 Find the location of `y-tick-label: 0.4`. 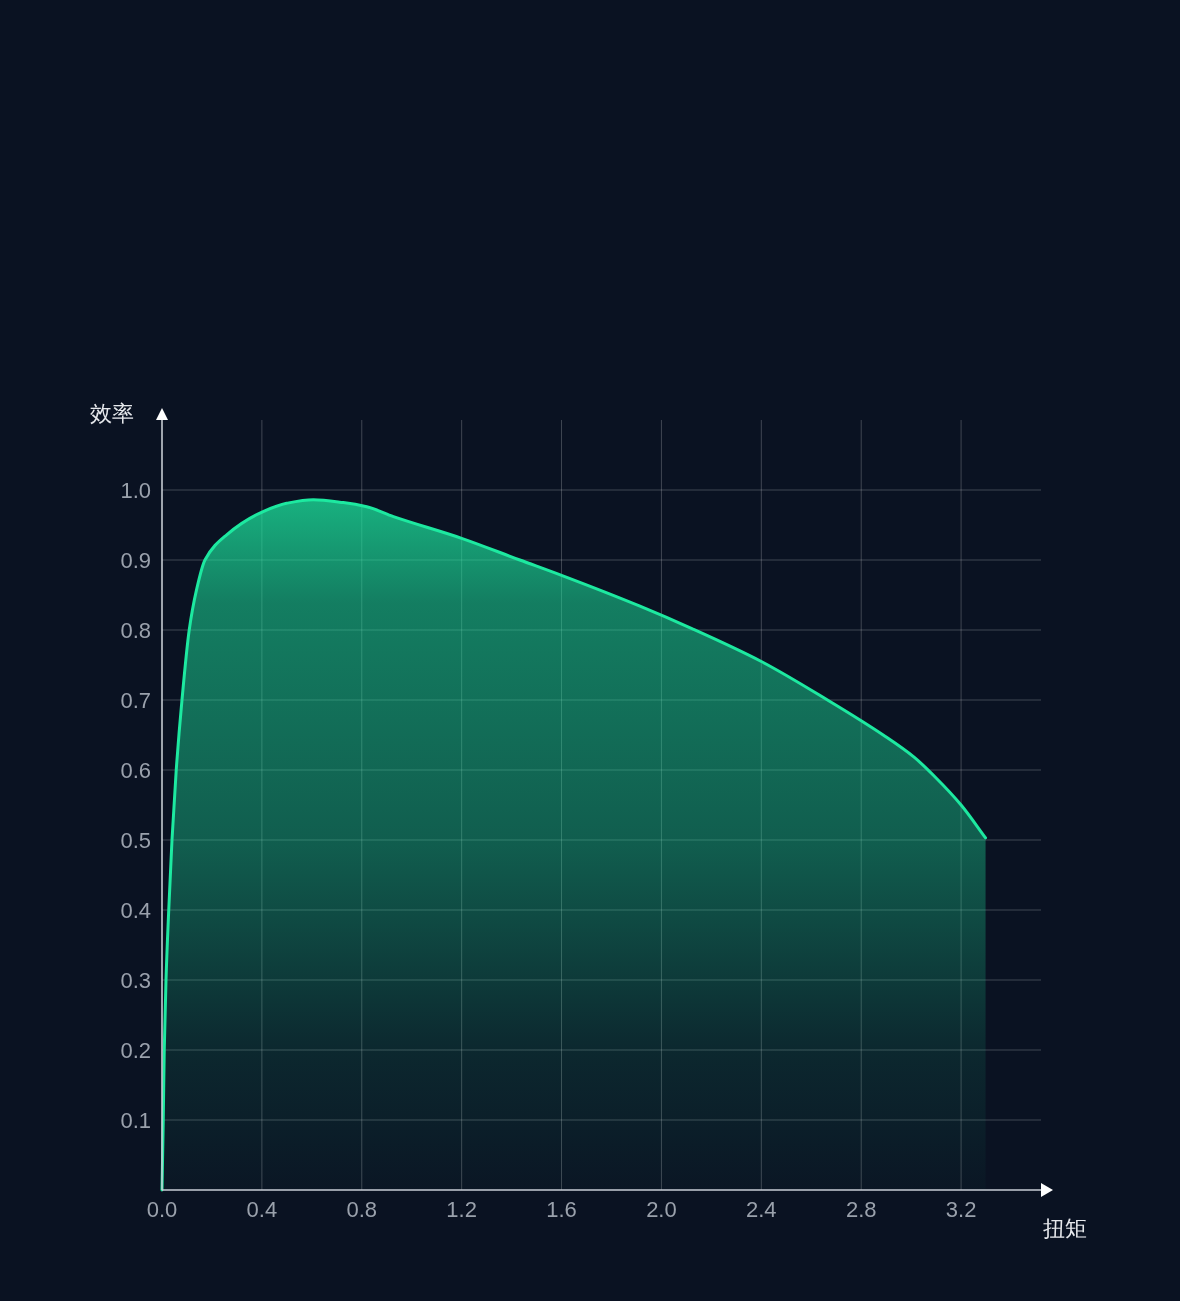

y-tick-label: 0.4 is located at coordinates (135, 910).